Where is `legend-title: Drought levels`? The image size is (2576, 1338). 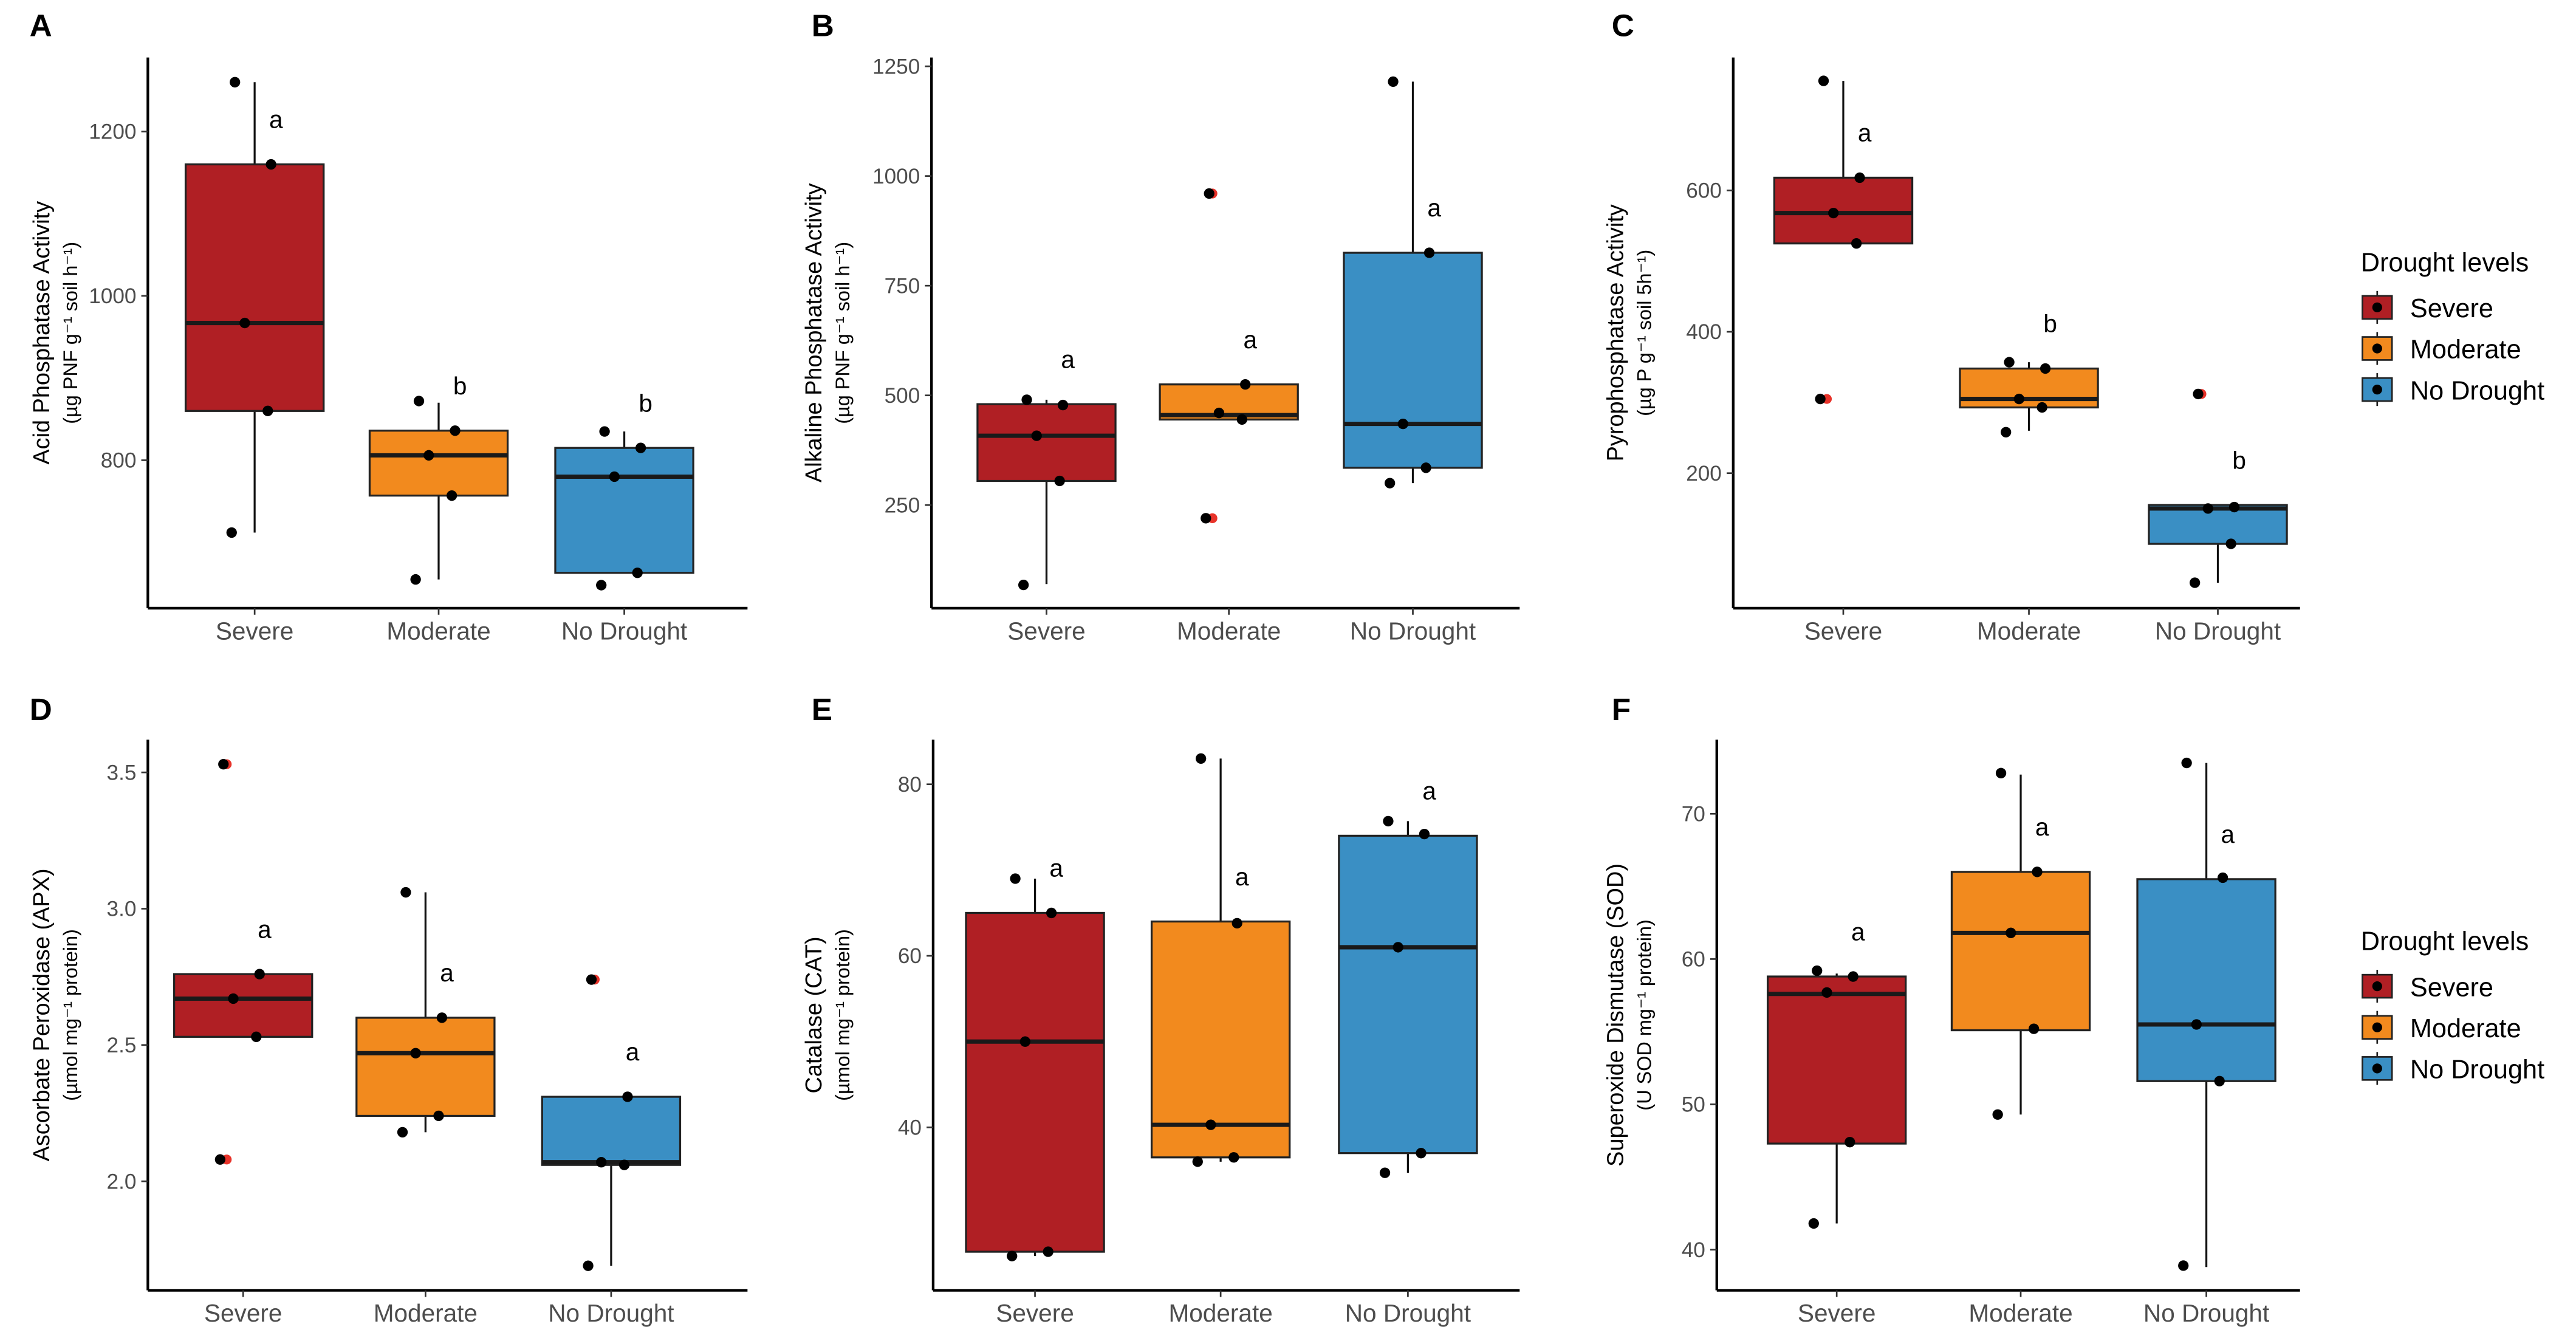 legend-title: Drought levels is located at coordinates (2445, 262).